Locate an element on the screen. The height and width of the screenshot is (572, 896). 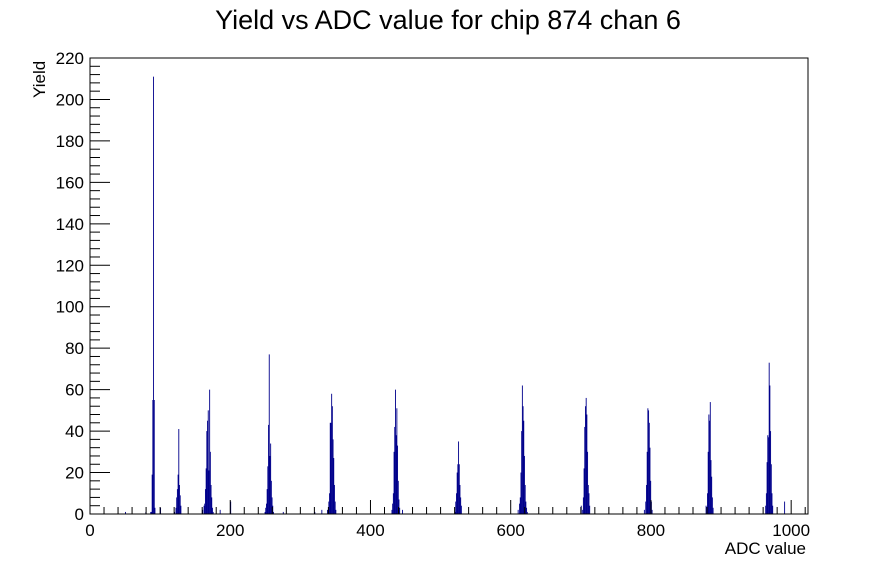
y-tick-label: 140 is located at coordinates (70, 224).